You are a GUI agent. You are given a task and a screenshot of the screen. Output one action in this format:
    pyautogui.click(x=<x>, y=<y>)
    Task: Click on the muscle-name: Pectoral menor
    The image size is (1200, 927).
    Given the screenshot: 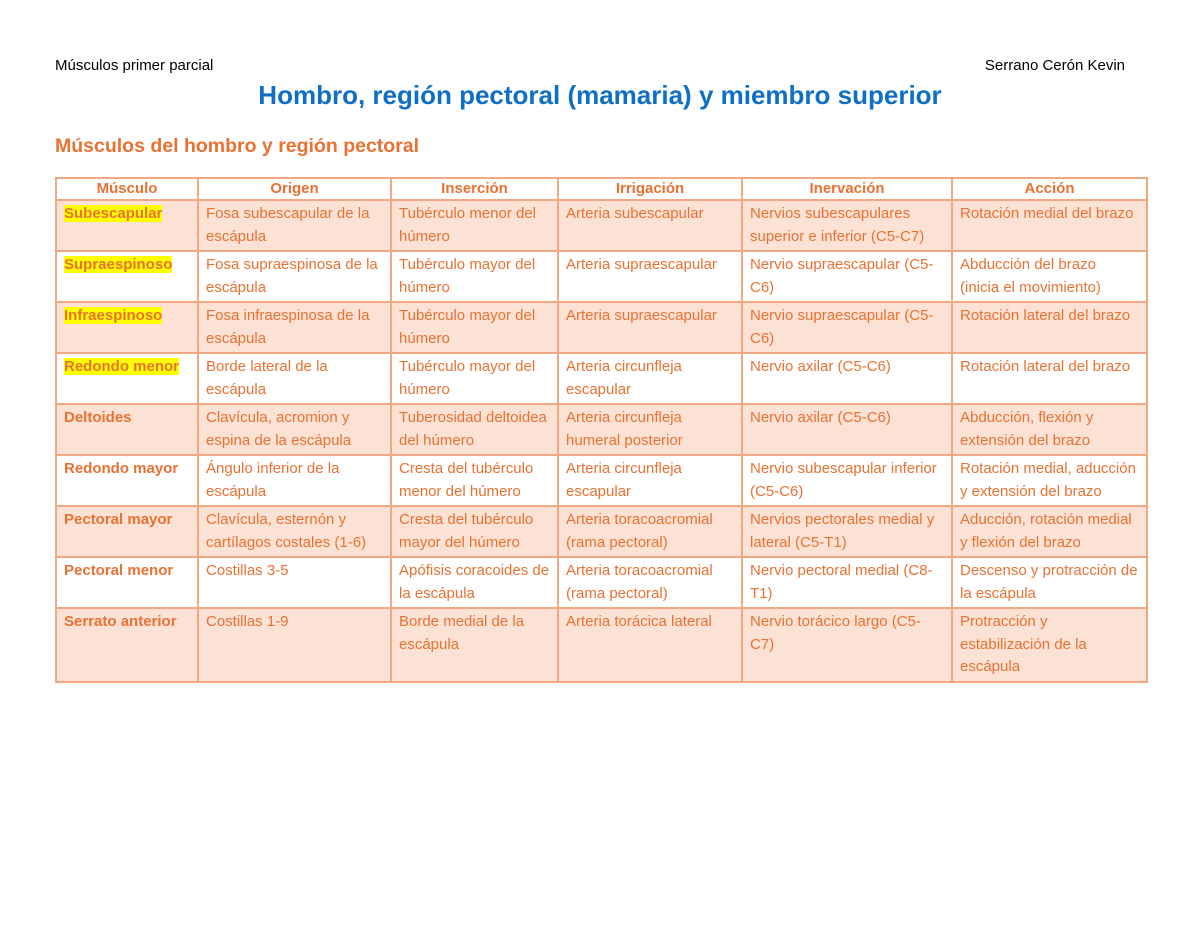 What is the action you would take?
    pyautogui.click(x=119, y=570)
    